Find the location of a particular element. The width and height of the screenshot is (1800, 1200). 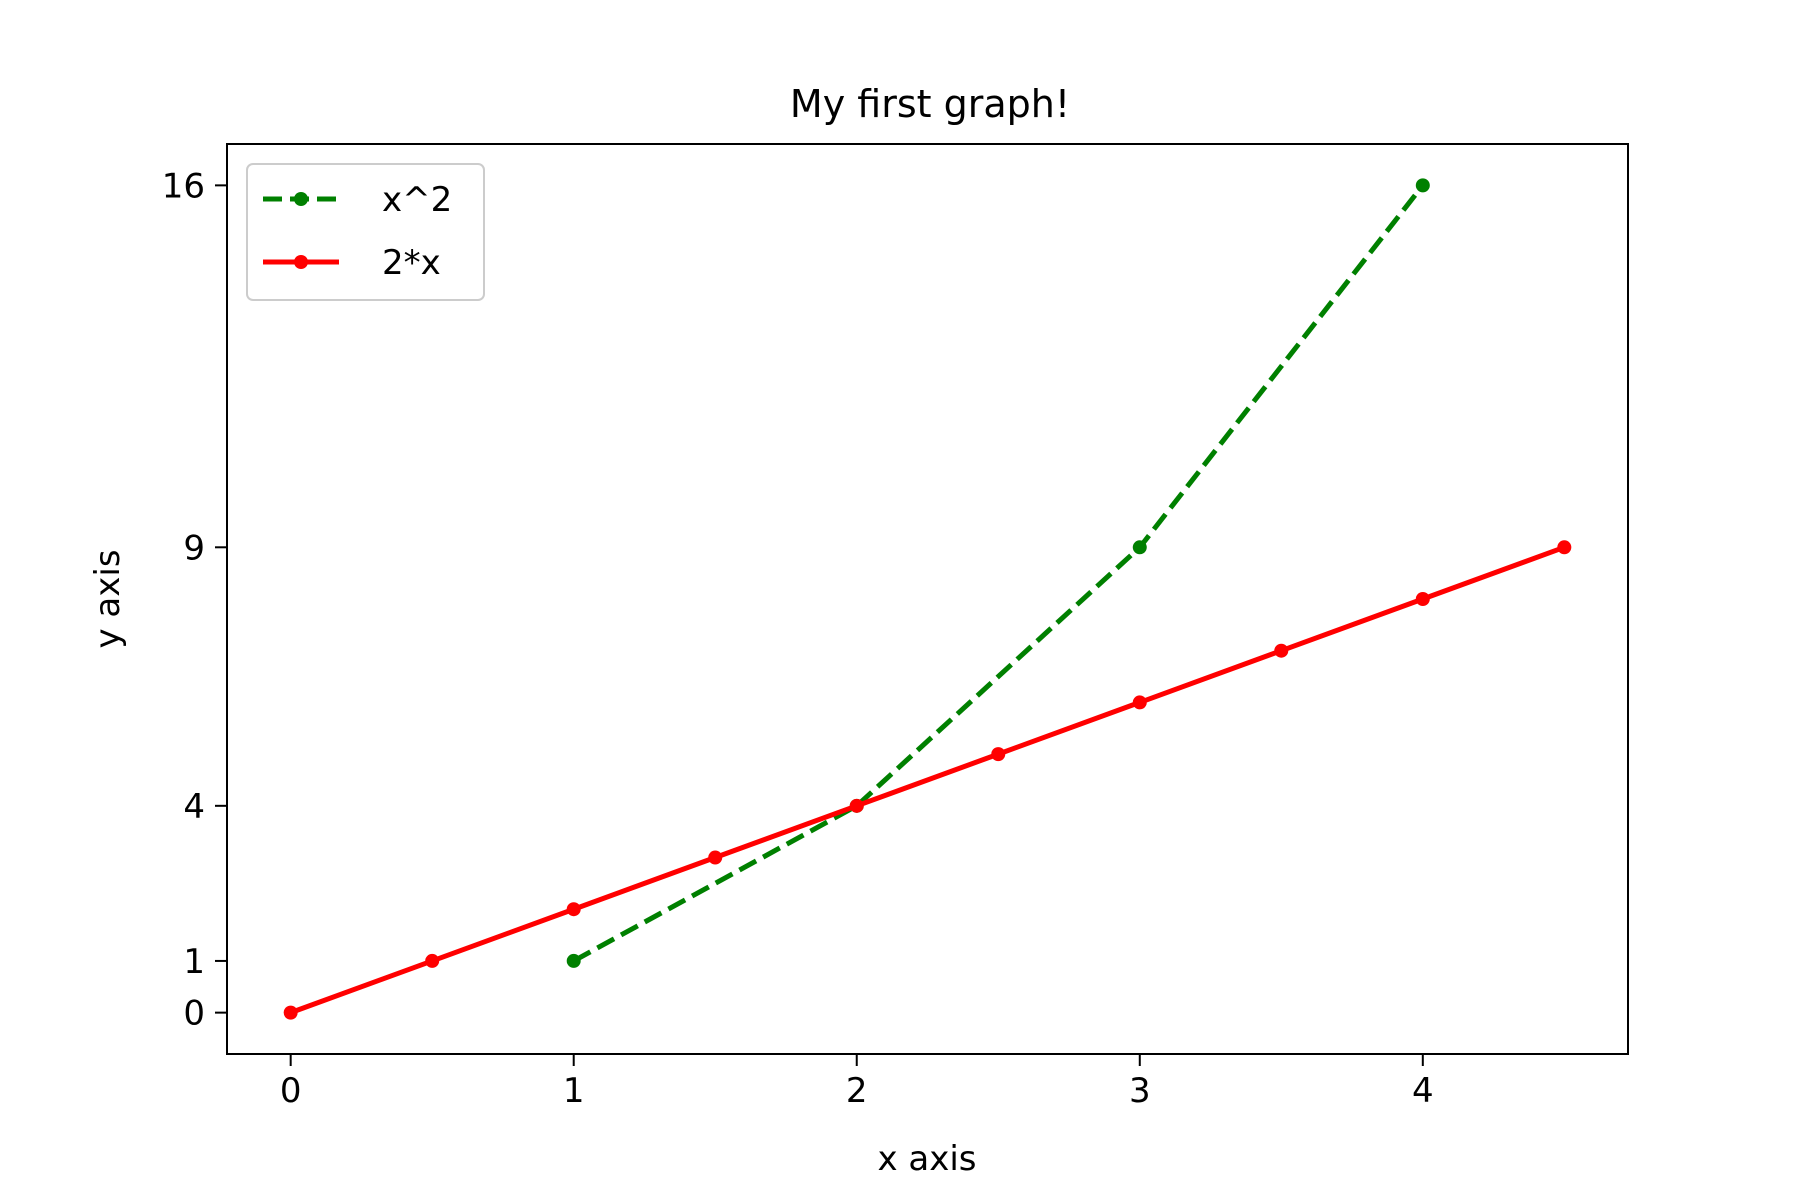

y-tick-label: 1 is located at coordinates (194, 962).